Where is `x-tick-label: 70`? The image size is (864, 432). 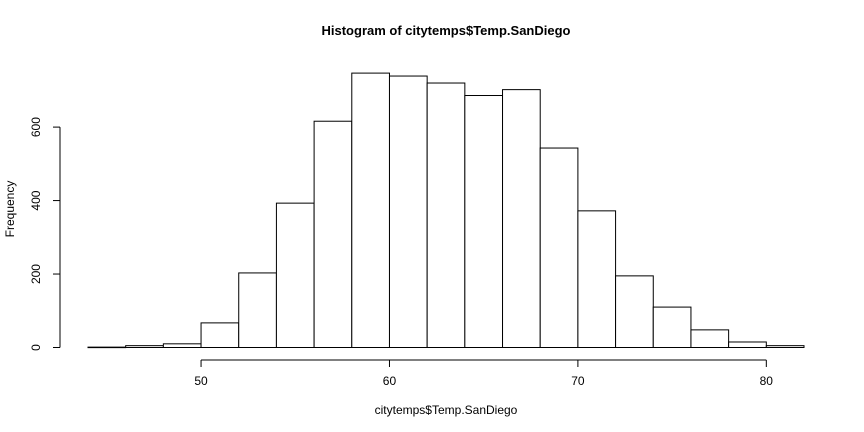 x-tick-label: 70 is located at coordinates (578, 381).